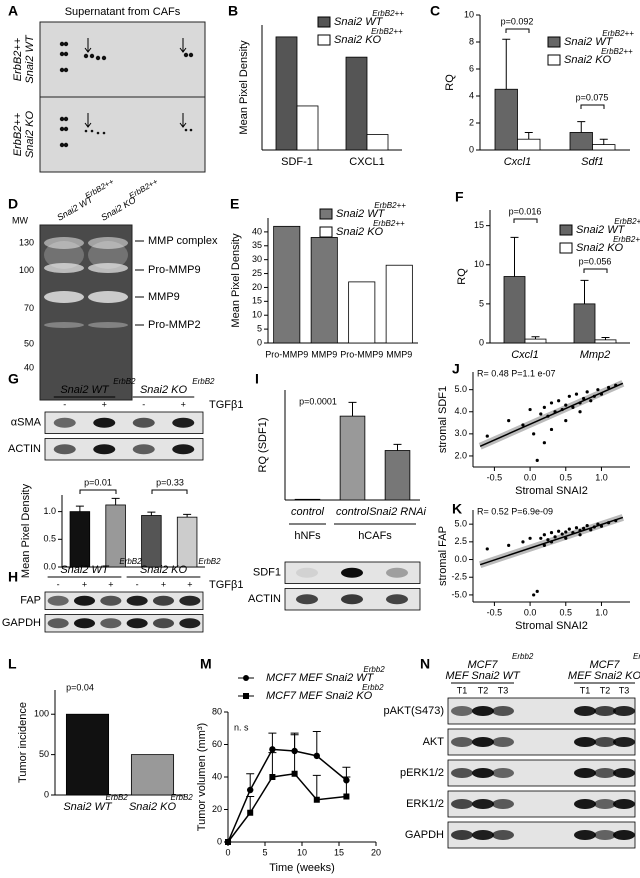 The height and width of the screenshot is (878, 640). I want to click on y-axis-label: Tumor incidence, so click(23, 742).